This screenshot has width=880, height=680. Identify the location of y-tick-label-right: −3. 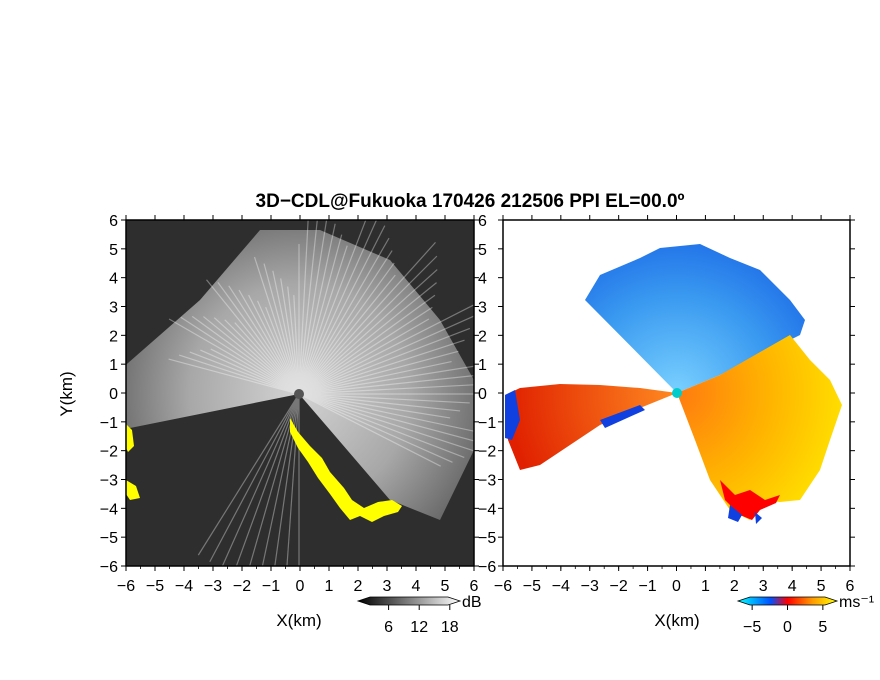
(487, 481).